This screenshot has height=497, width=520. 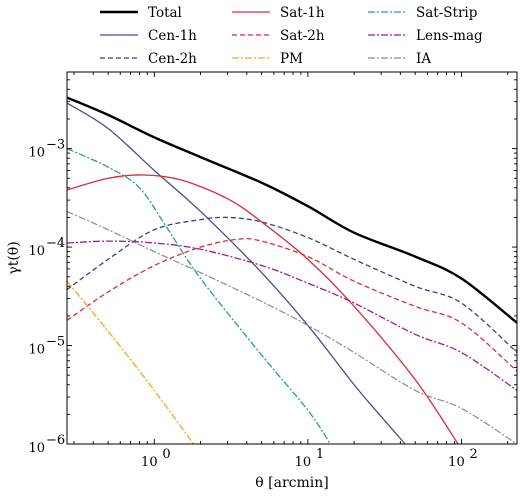 What do you see at coordinates (166, 454) in the screenshot?
I see `x-tick-label-exponent: 0` at bounding box center [166, 454].